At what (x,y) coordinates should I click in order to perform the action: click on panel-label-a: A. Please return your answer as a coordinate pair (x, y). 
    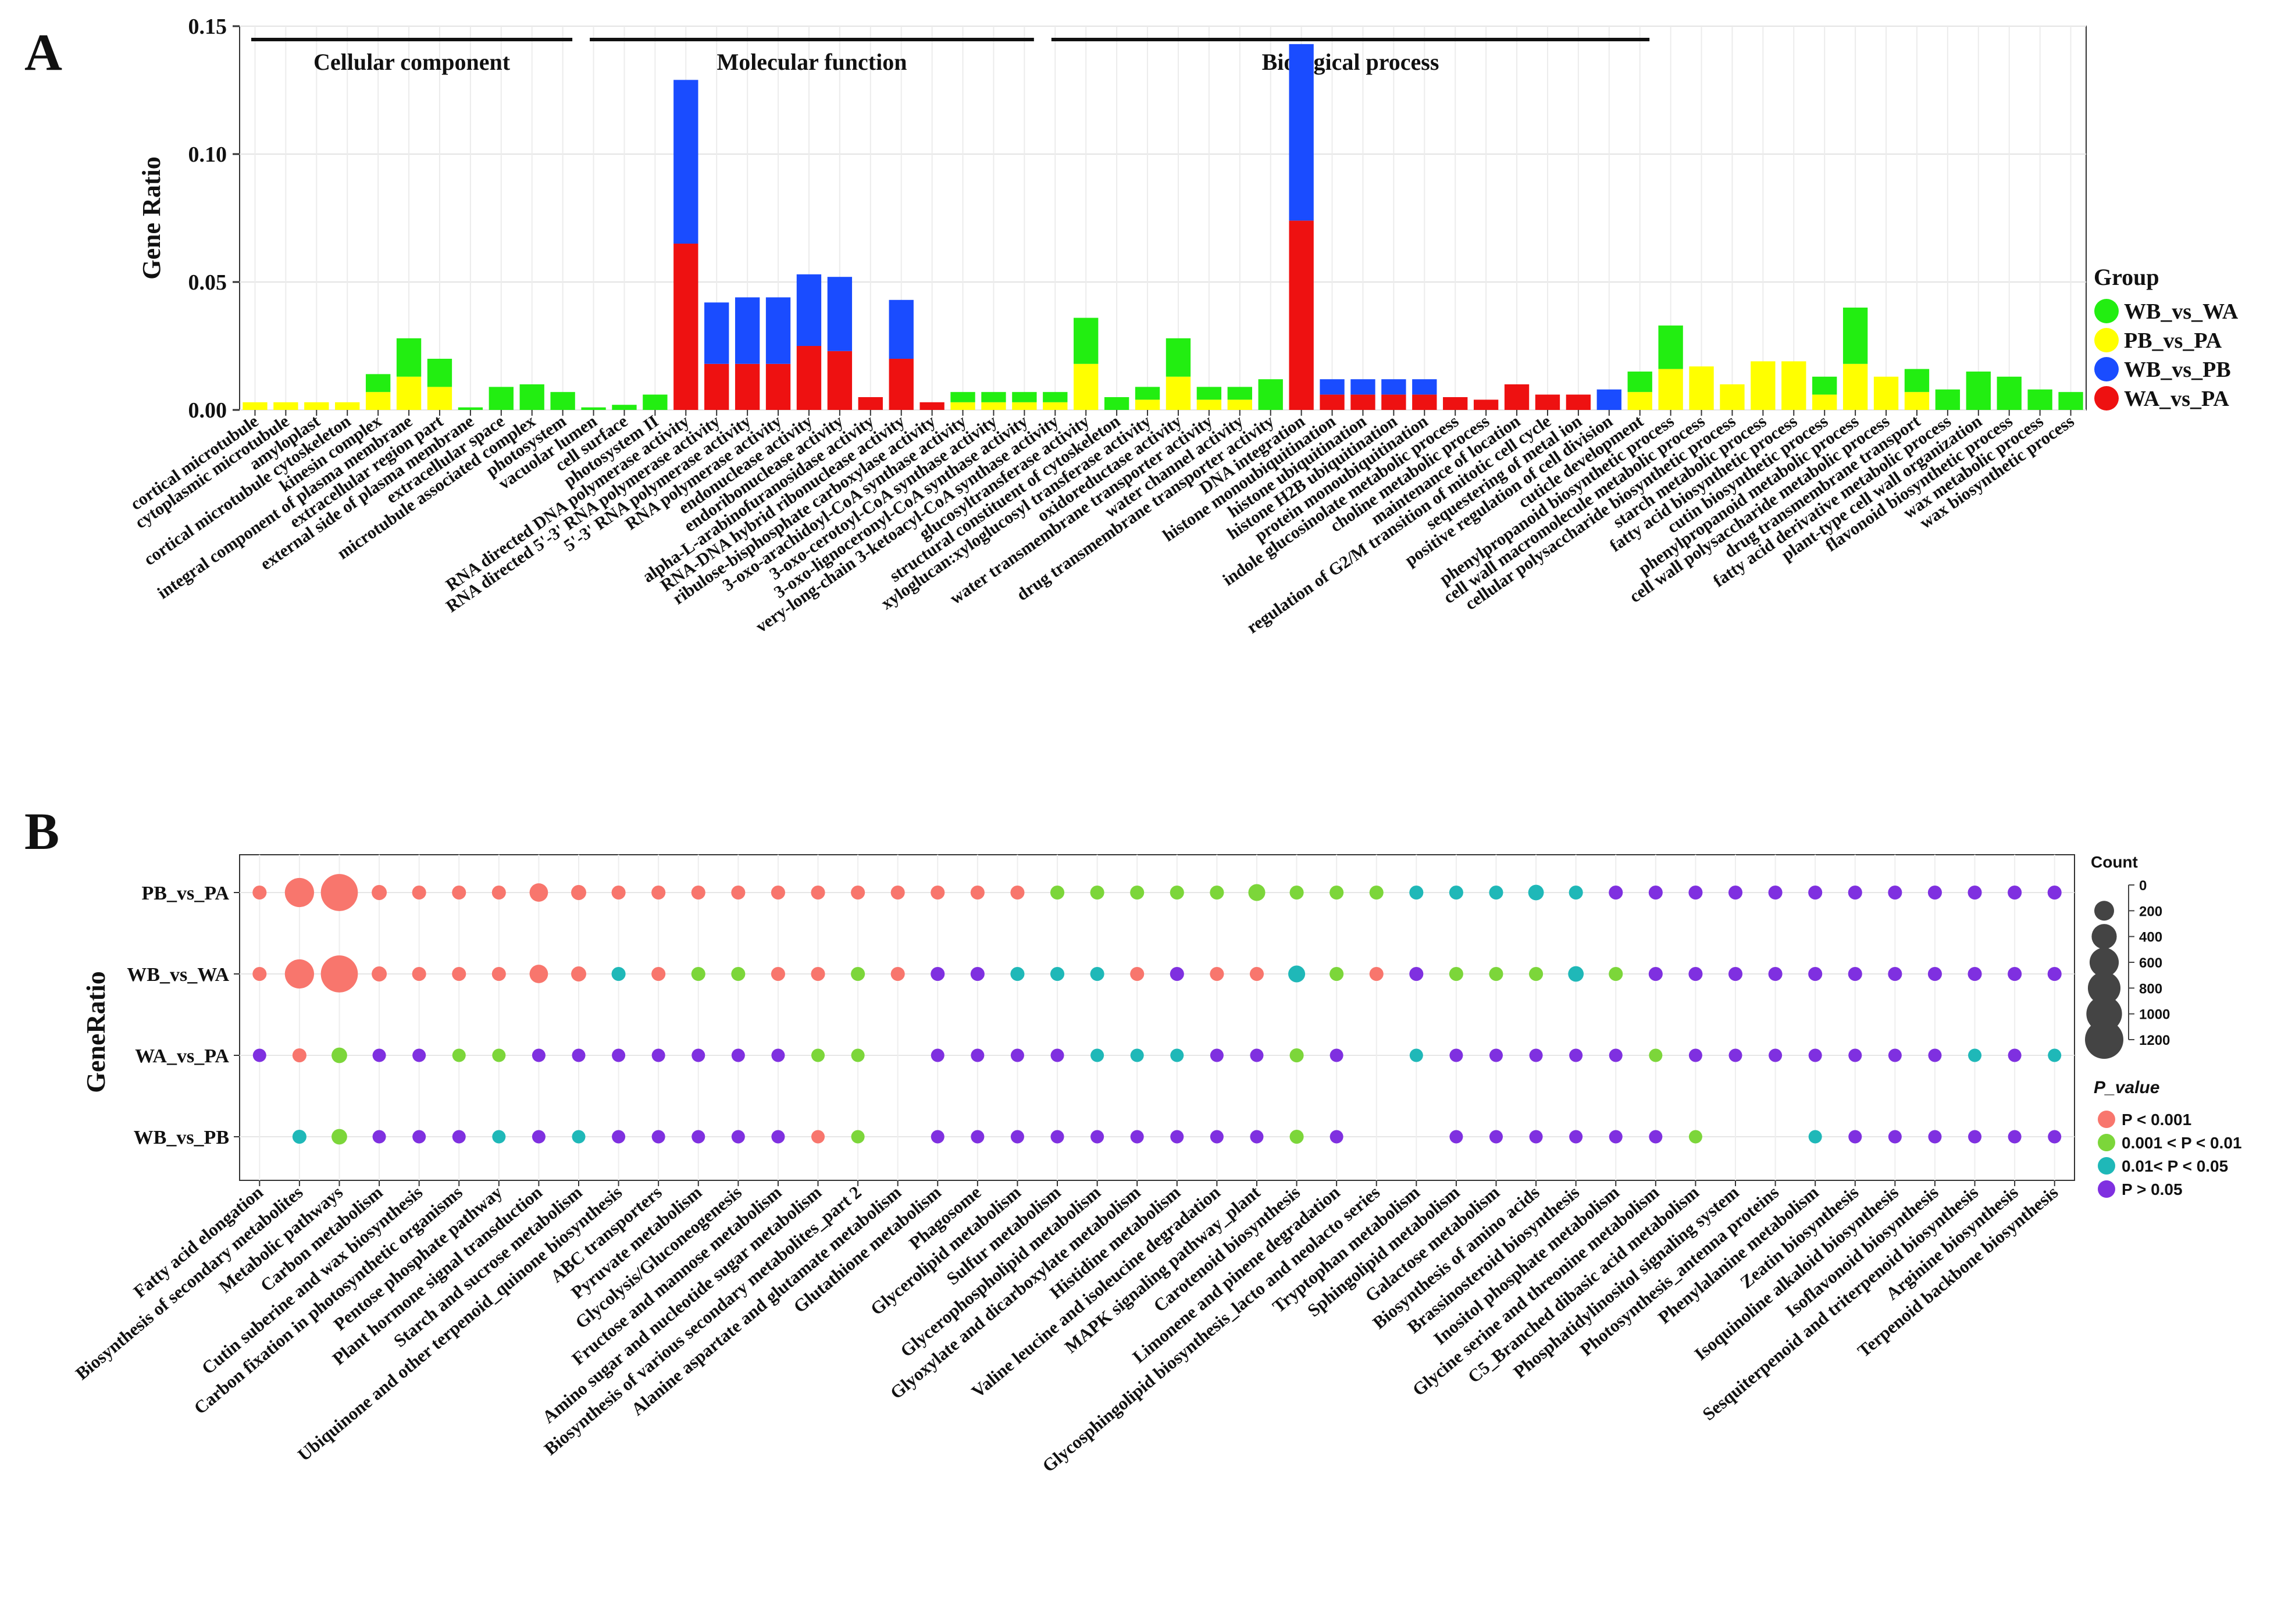
    Looking at the image, I should click on (43, 52).